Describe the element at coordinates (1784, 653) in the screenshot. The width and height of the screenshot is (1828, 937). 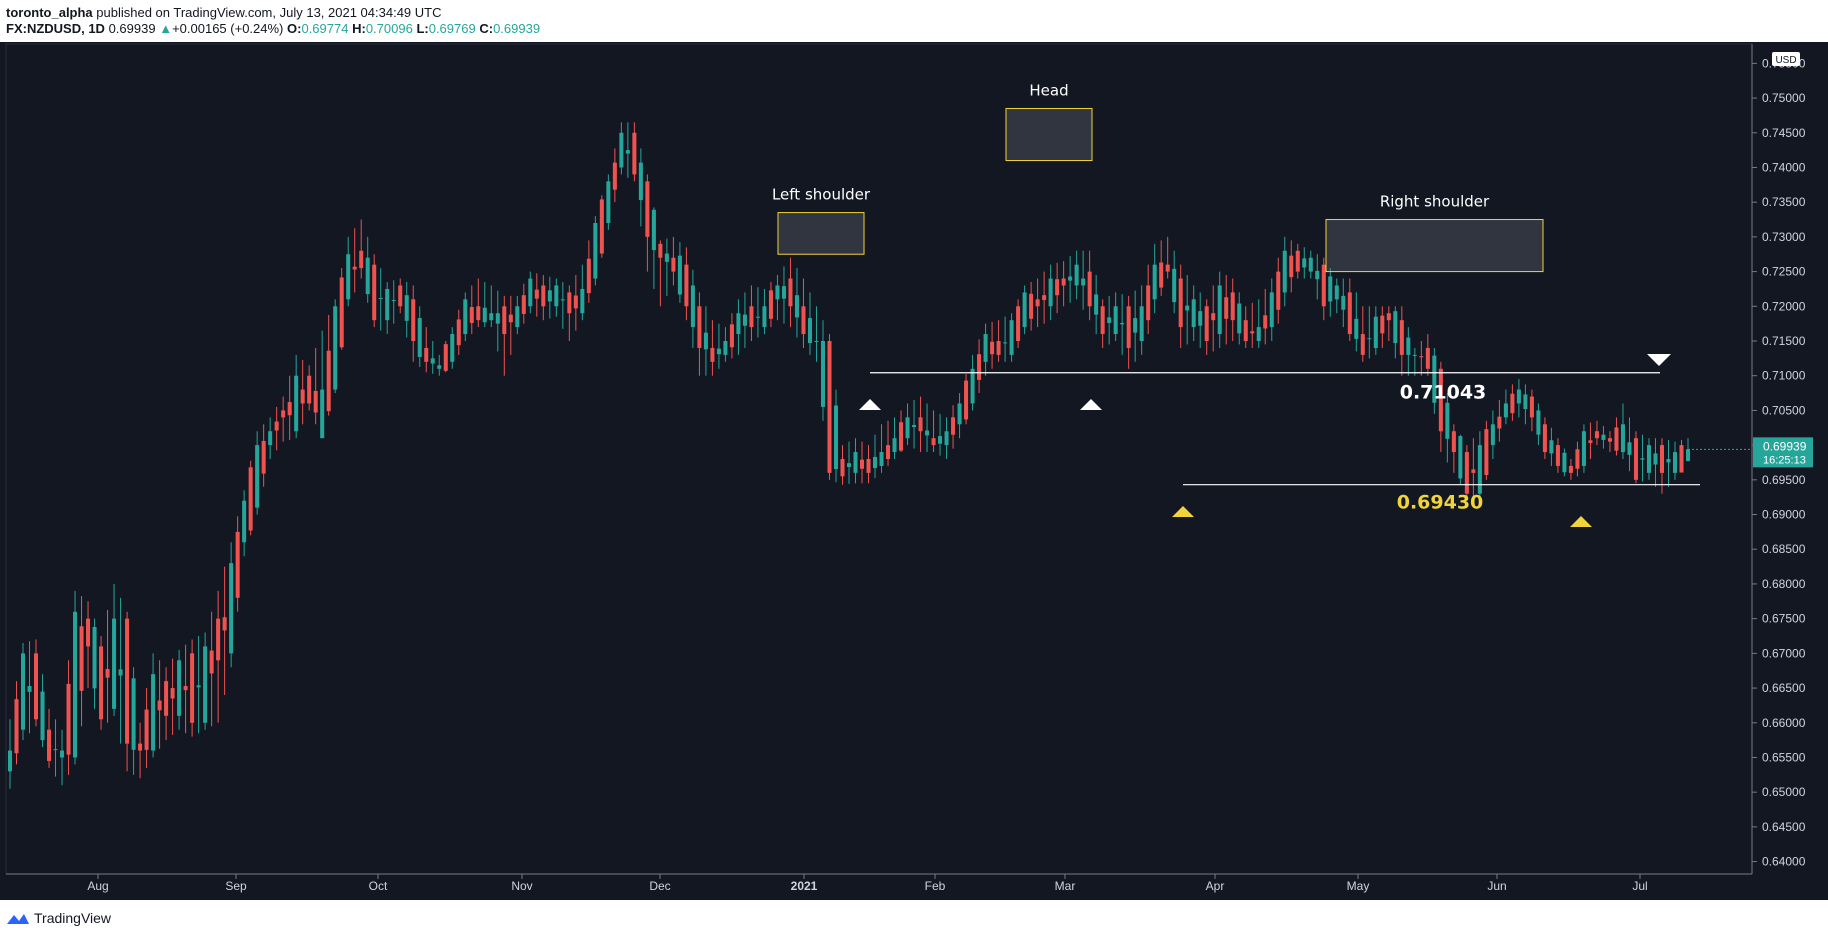
I see `price-tick-label: 0.67000` at that location.